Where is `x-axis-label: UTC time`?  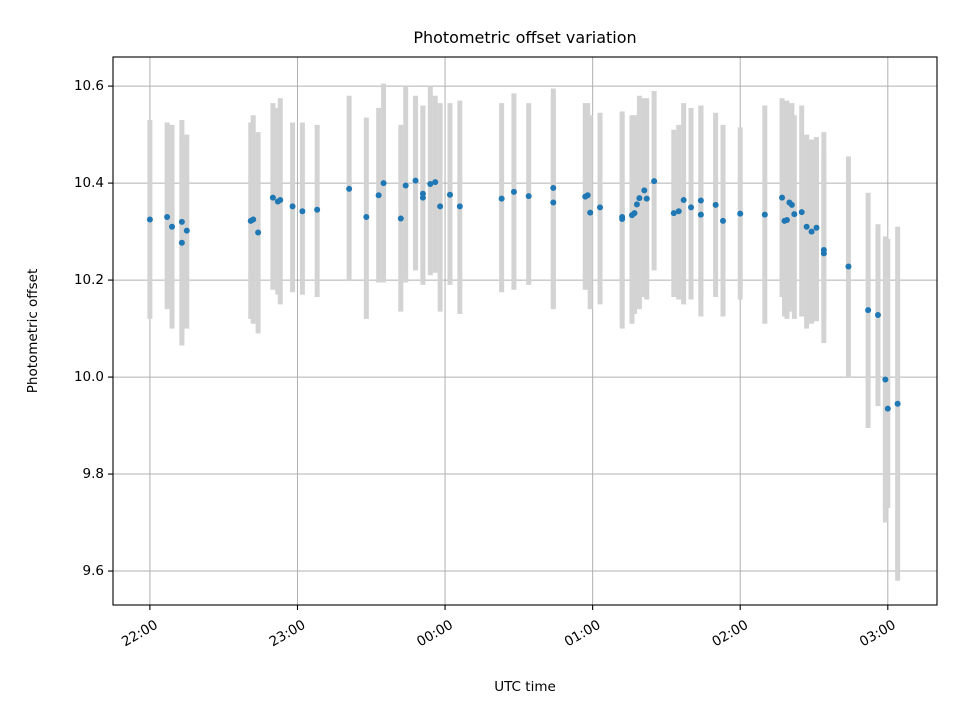
x-axis-label: UTC time is located at coordinates (525, 687).